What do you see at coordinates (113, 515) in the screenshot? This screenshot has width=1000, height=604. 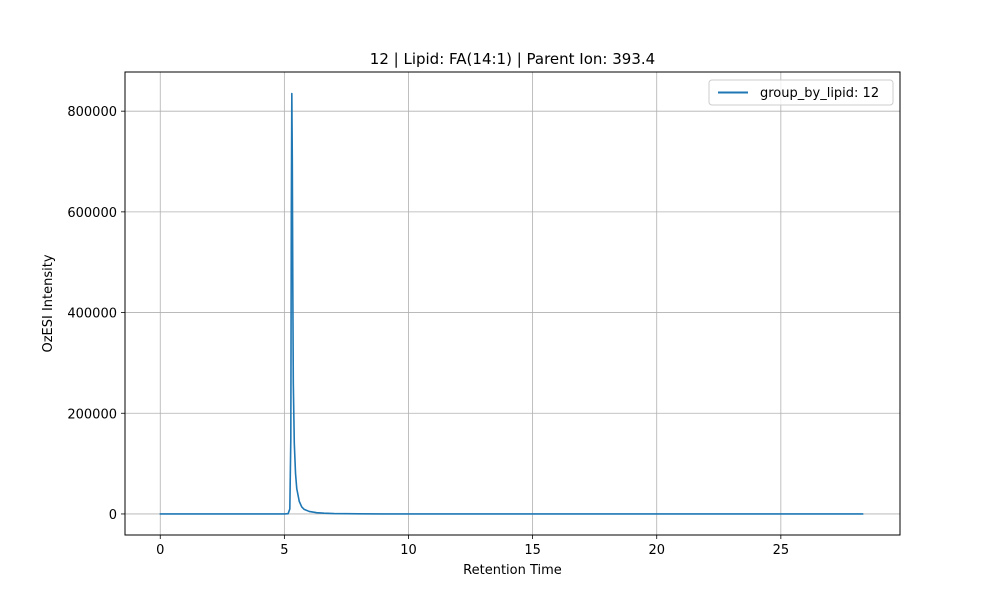 I see `y-tick-label: 0` at bounding box center [113, 515].